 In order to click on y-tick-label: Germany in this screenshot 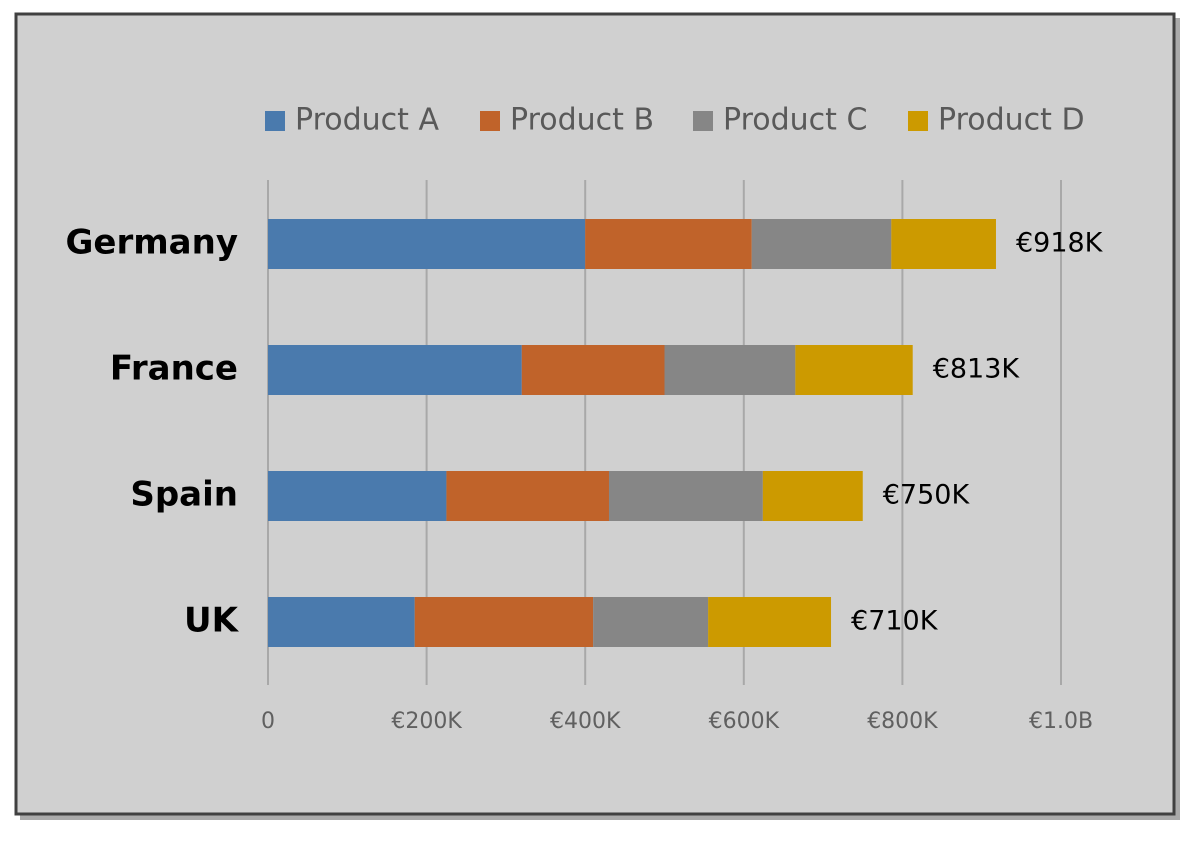, I will do `click(152, 243)`.